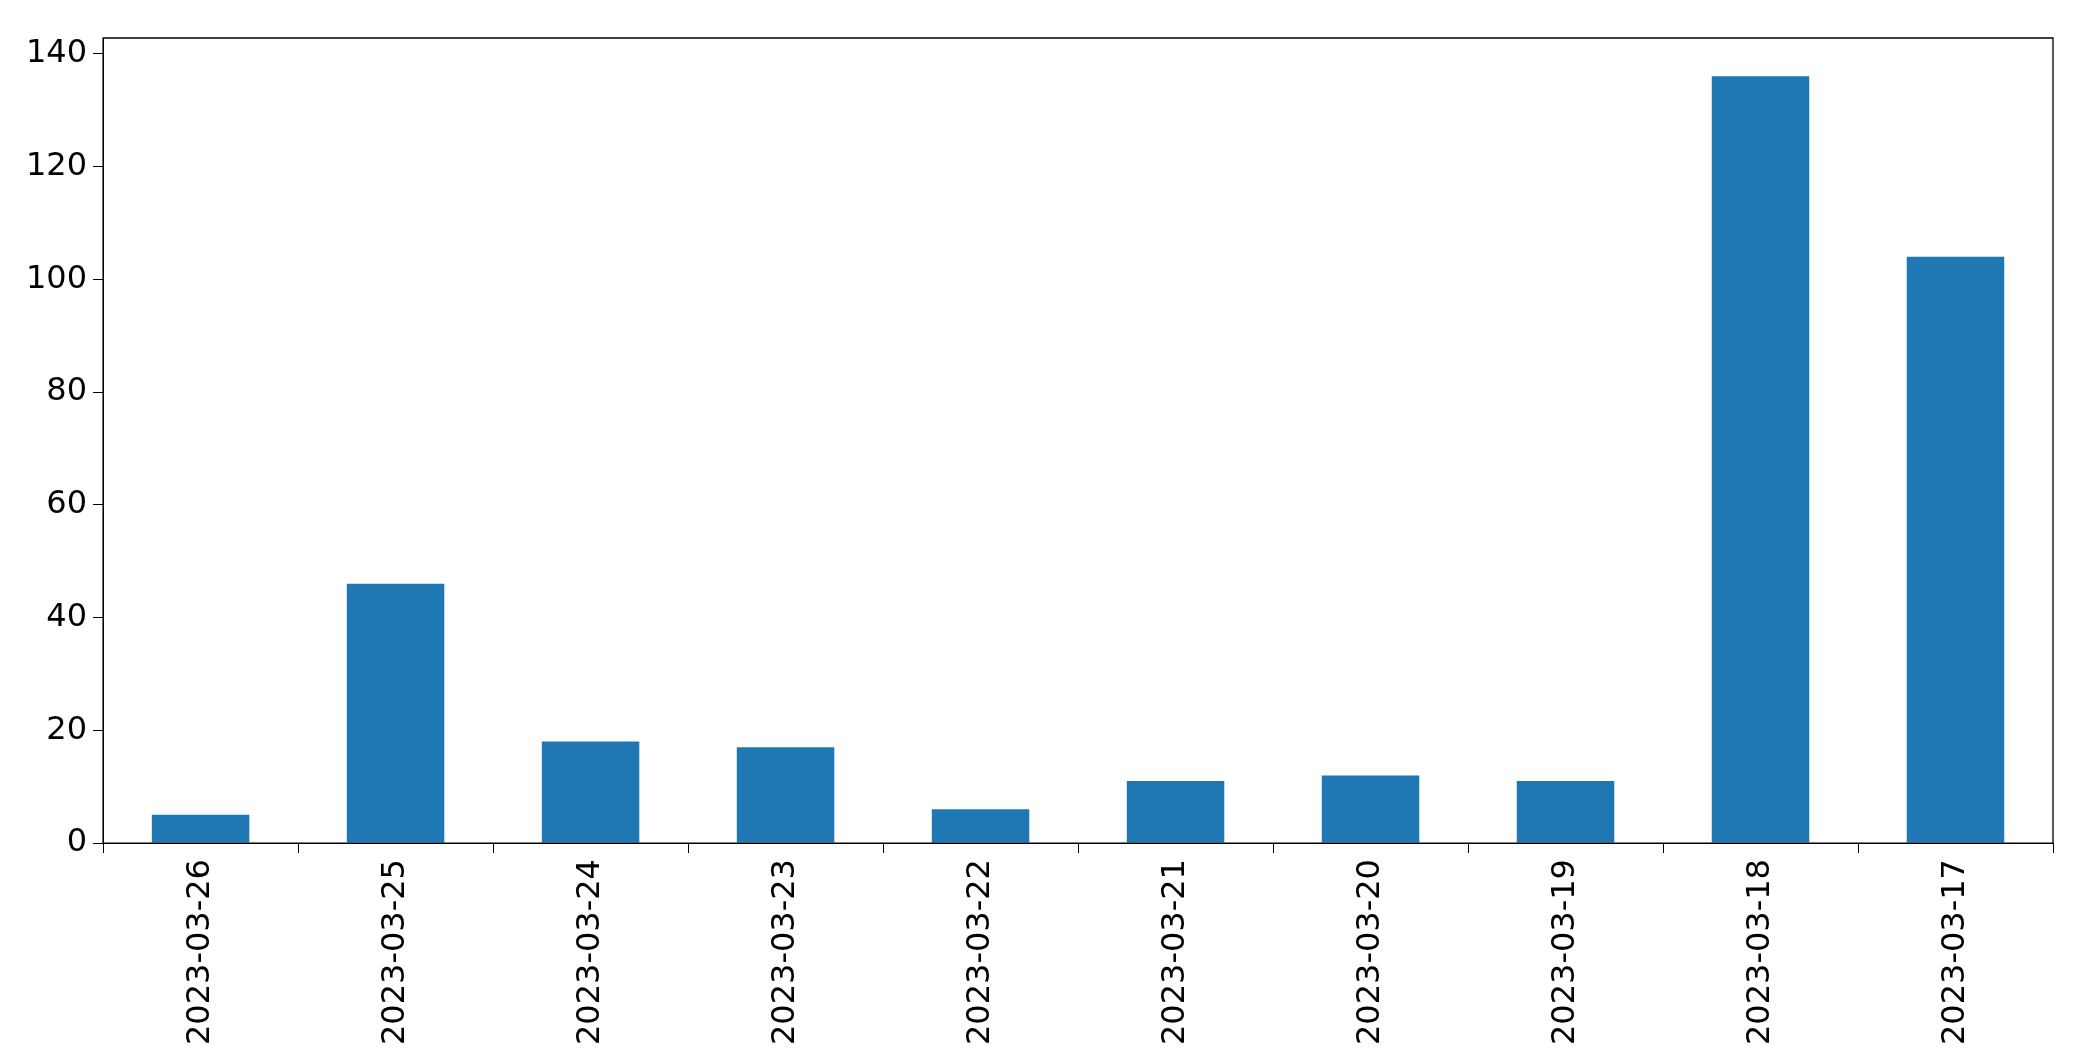  I want to click on y-tick-label: 40, so click(67, 614).